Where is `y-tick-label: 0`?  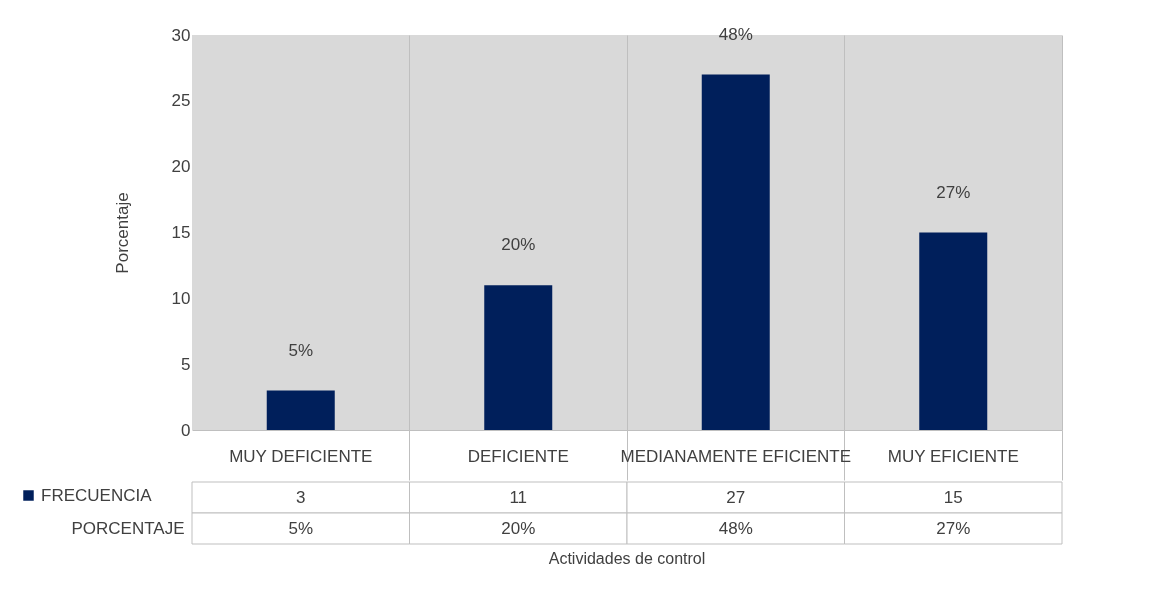 y-tick-label: 0 is located at coordinates (186, 430).